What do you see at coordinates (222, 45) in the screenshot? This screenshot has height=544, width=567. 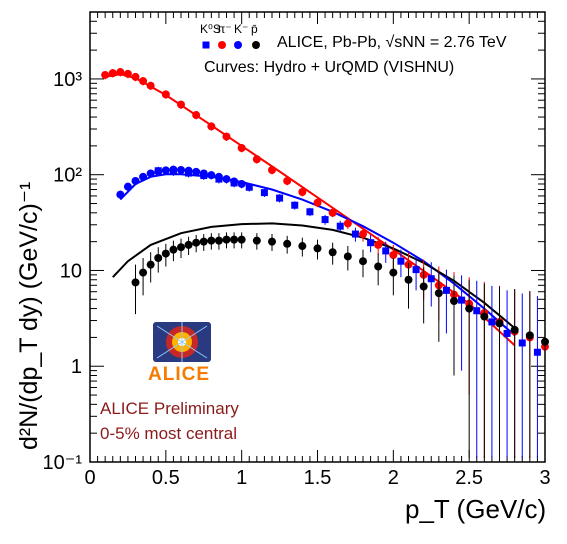 I see `legend-marker-piminus` at bounding box center [222, 45].